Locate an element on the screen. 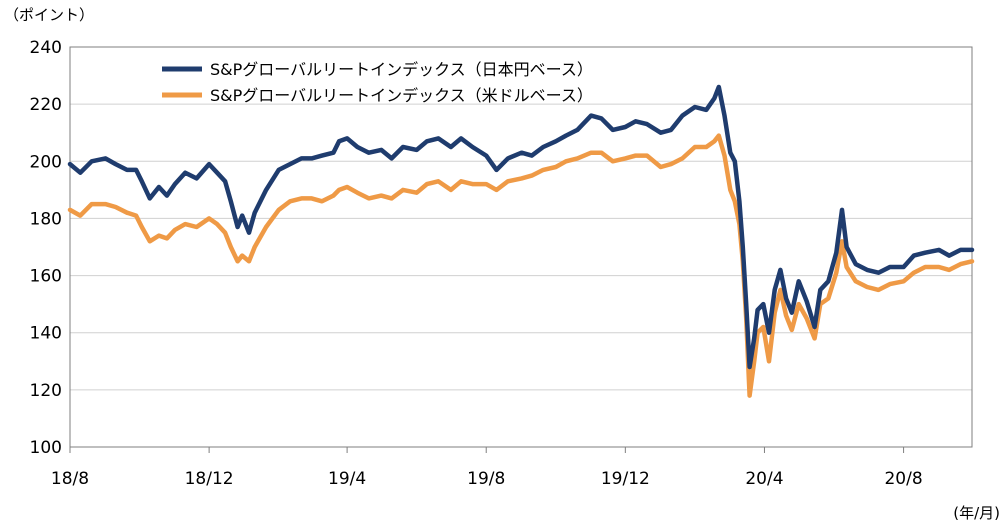 Image resolution: width=1006 pixels, height=524 pixels. x-tick-label: 19/4 is located at coordinates (347, 479).